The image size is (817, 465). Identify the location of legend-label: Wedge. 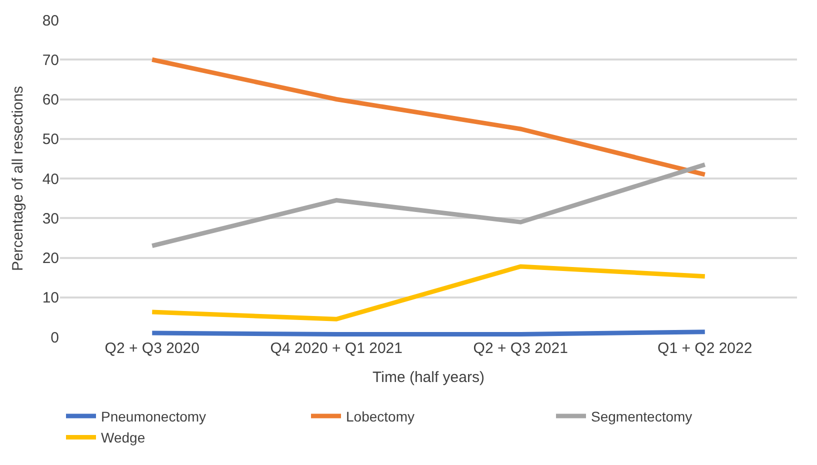
(123, 438).